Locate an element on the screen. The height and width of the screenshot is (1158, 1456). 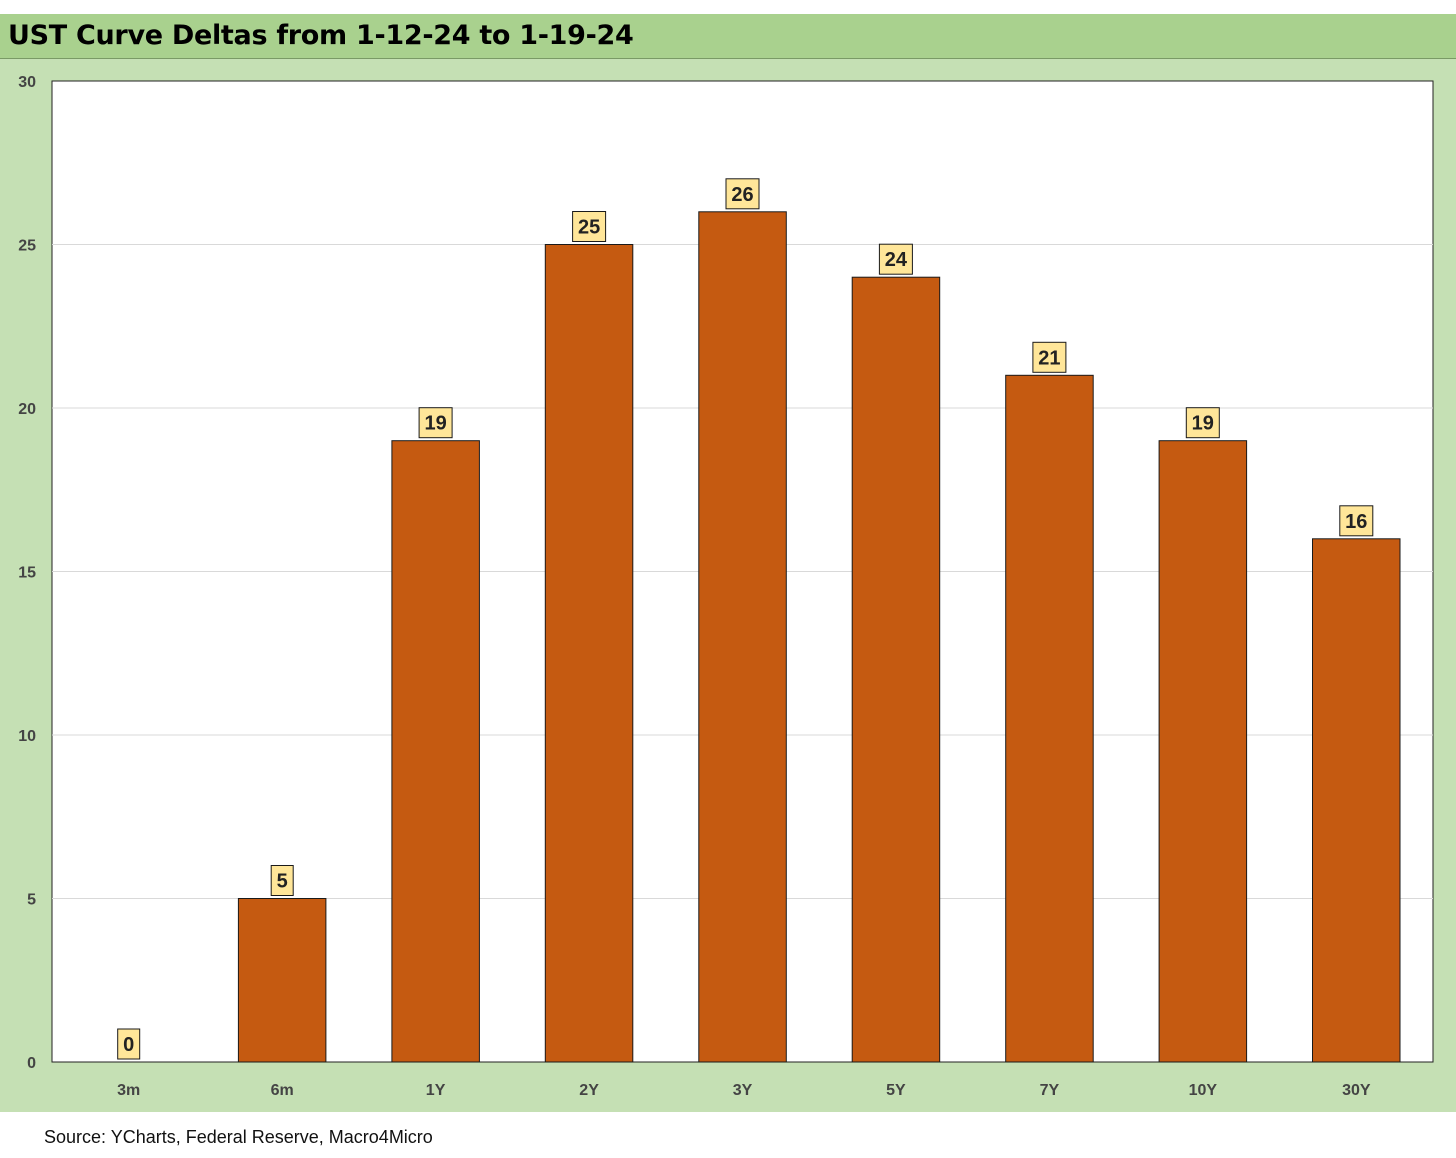
y-tick-label: 10 is located at coordinates (27, 736).